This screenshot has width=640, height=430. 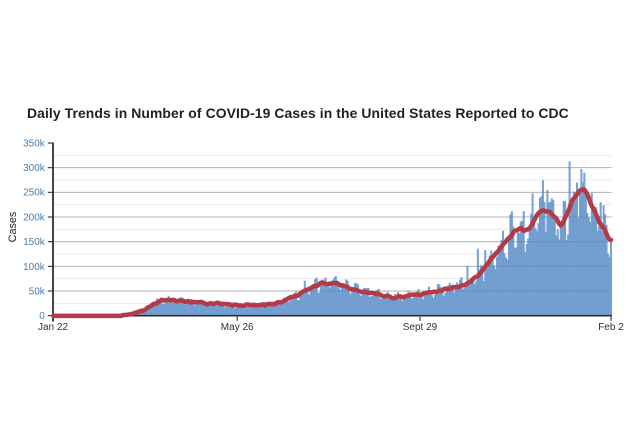 What do you see at coordinates (420, 327) in the screenshot?
I see `svg-text: Sept 29` at bounding box center [420, 327].